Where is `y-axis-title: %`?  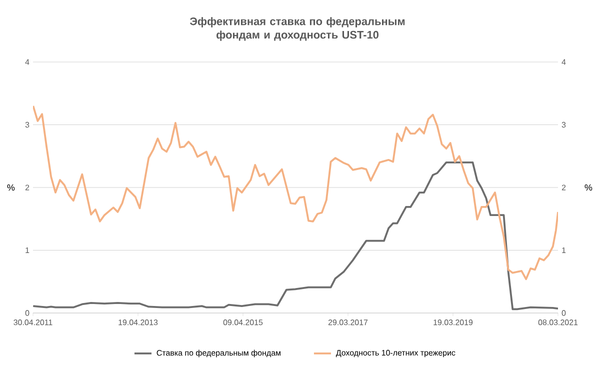 y-axis-title: % is located at coordinates (11, 187).